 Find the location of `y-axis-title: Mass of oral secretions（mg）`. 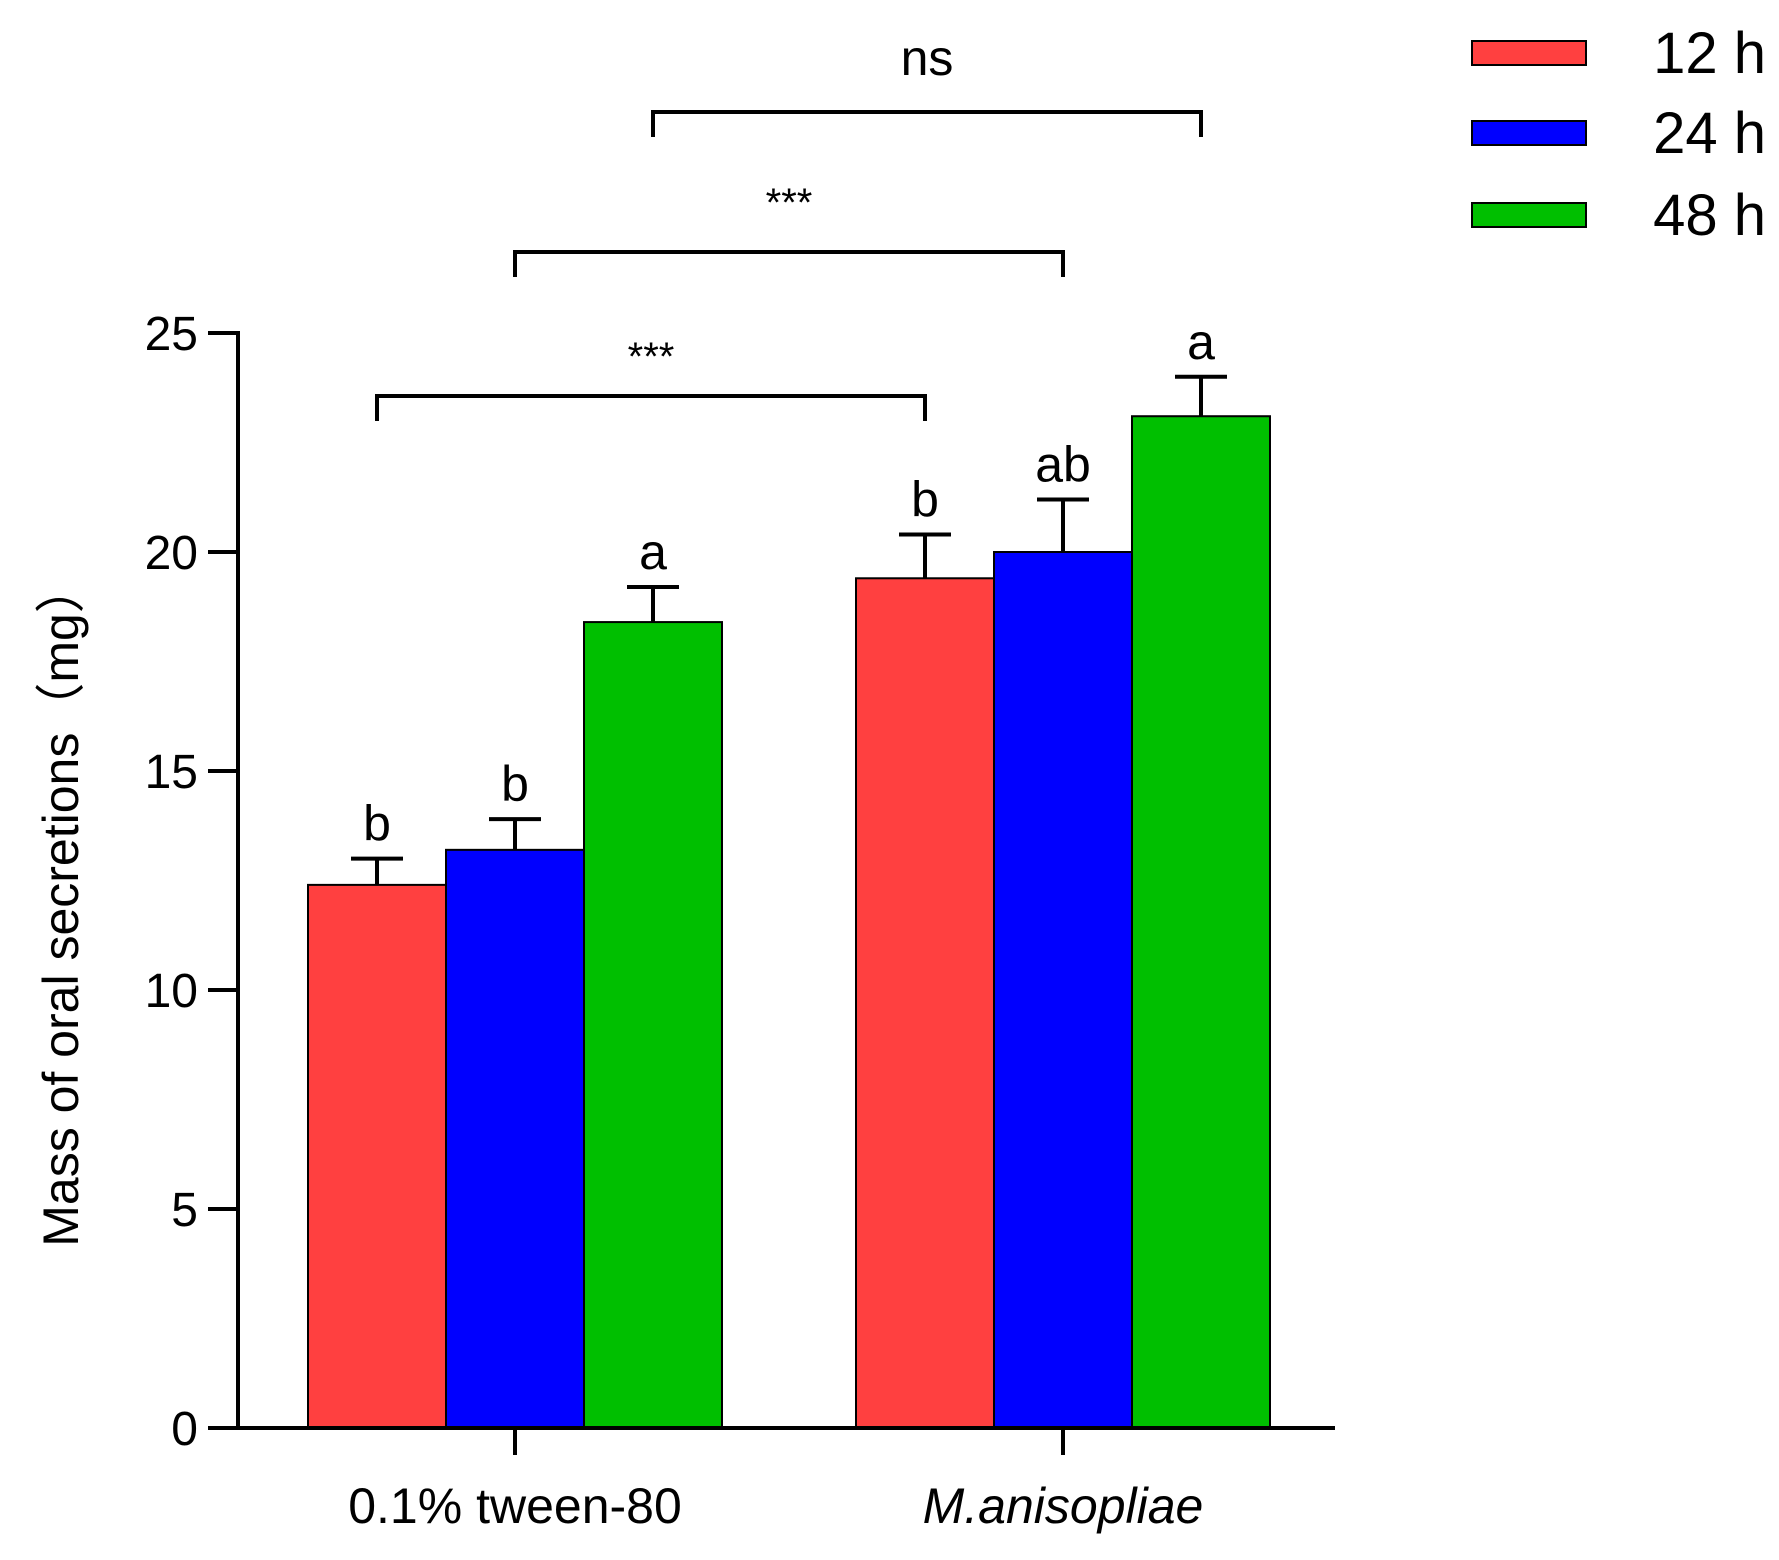

y-axis-title: Mass of oral secretions（mg） is located at coordinates (61, 905).